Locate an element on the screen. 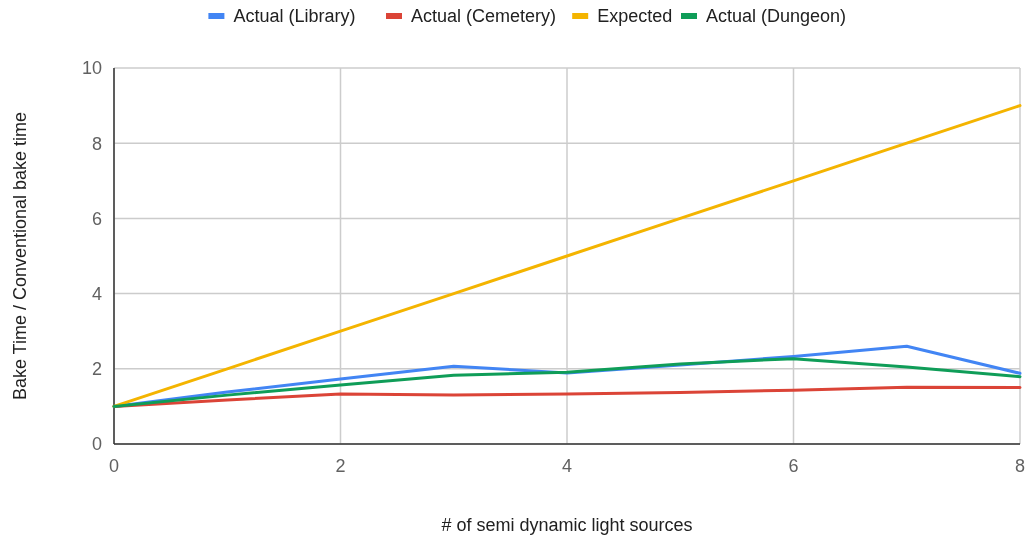 The width and height of the screenshot is (1027, 543). y-tick-label: 2 is located at coordinates (96, 369).